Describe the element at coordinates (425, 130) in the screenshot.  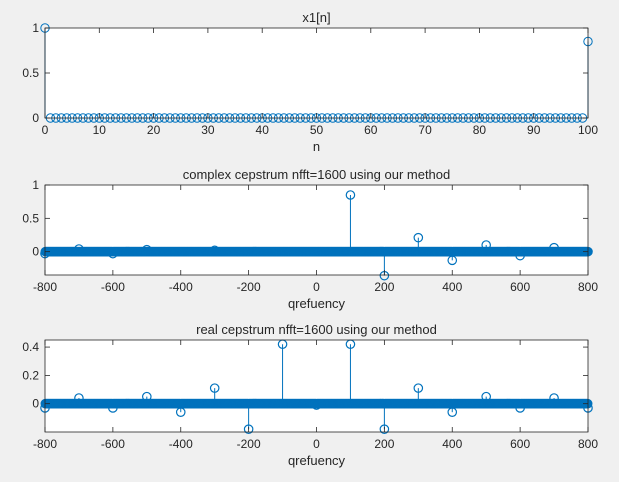
I see `x-tick-label: 70` at that location.